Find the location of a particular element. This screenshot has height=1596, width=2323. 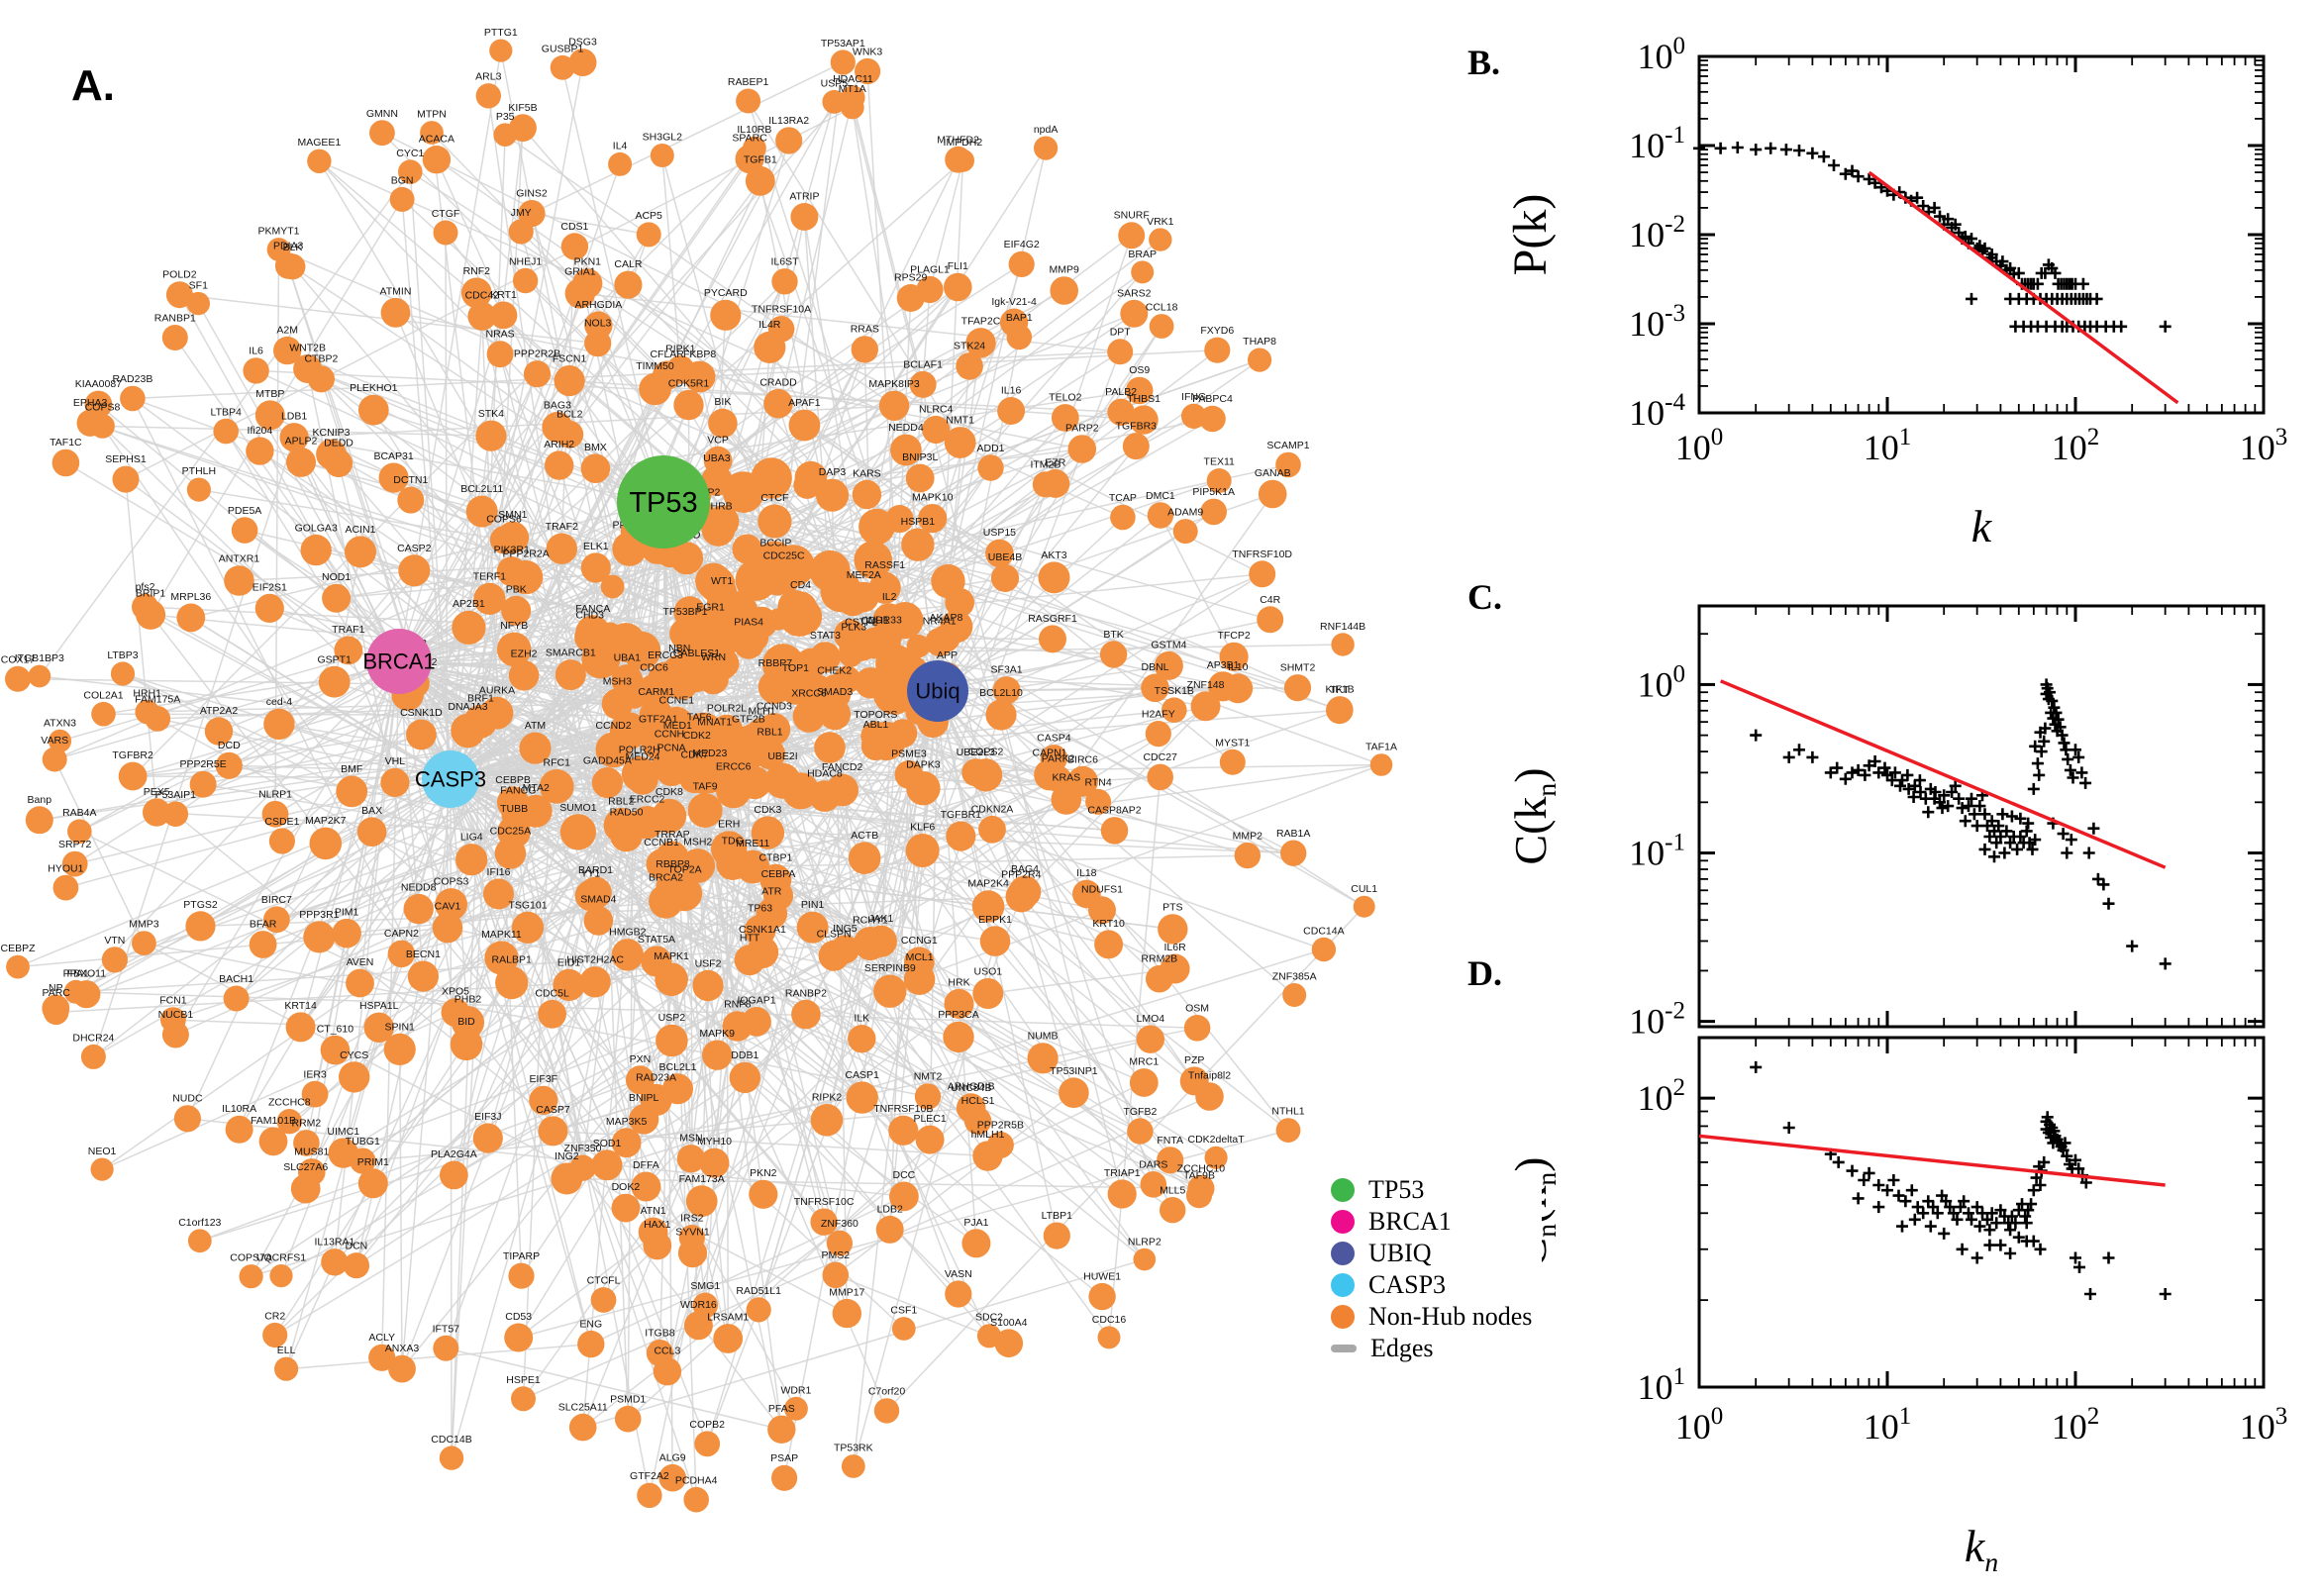

network-node-label: CCND3 is located at coordinates (775, 707).